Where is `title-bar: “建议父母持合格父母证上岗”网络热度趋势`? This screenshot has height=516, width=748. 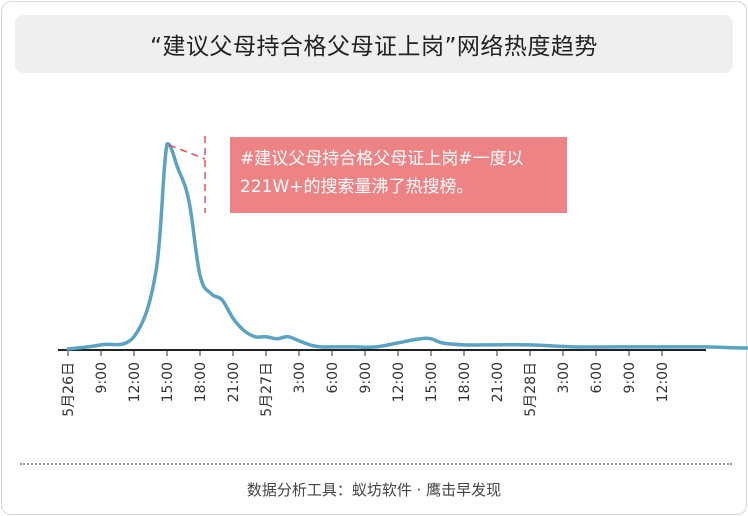
title-bar: “建议父母持合格父母证上岗”网络热度趋势 is located at coordinates (374, 44).